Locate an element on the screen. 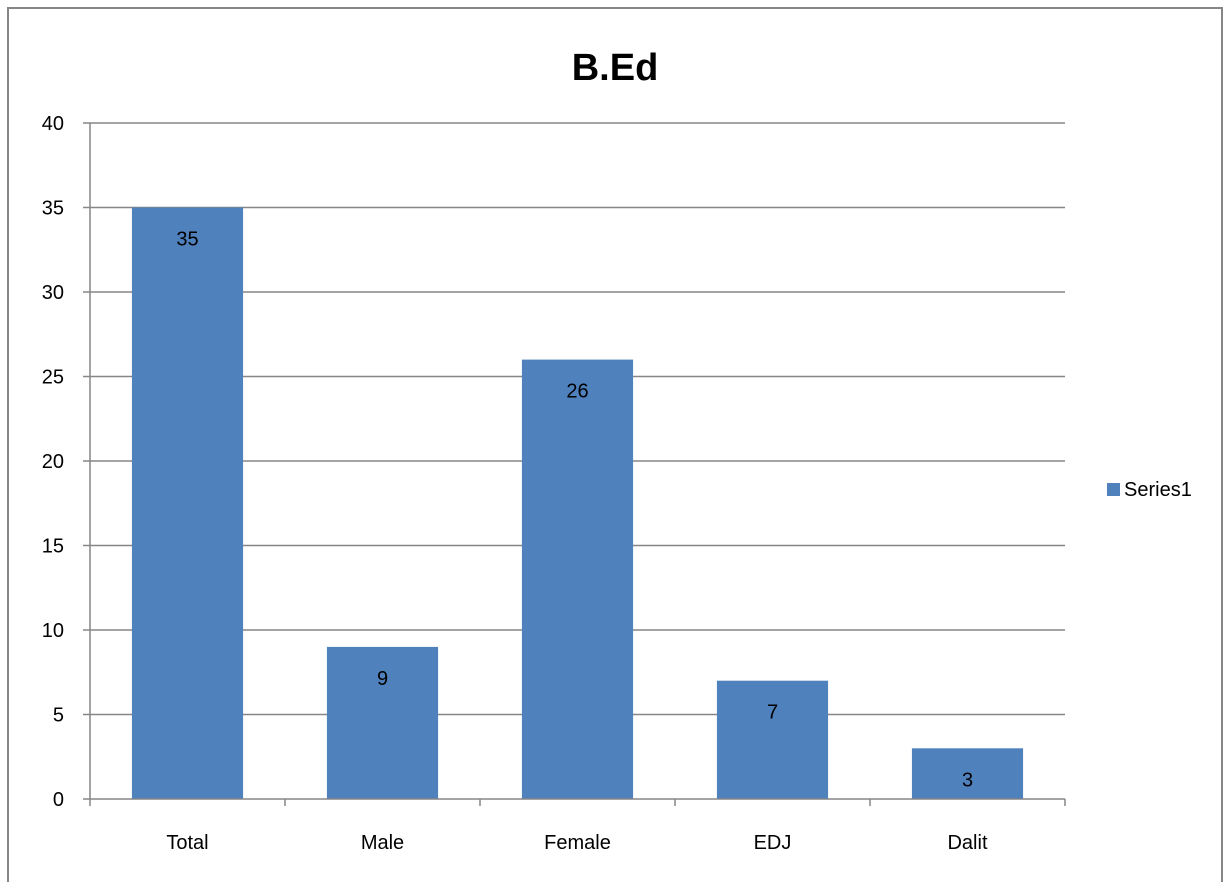  bar-dalit is located at coordinates (967, 773).